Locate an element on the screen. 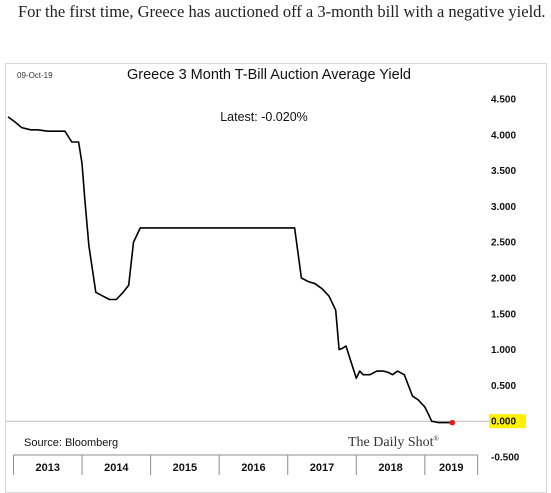  y-tick-label: 1.000 is located at coordinates (503, 350).